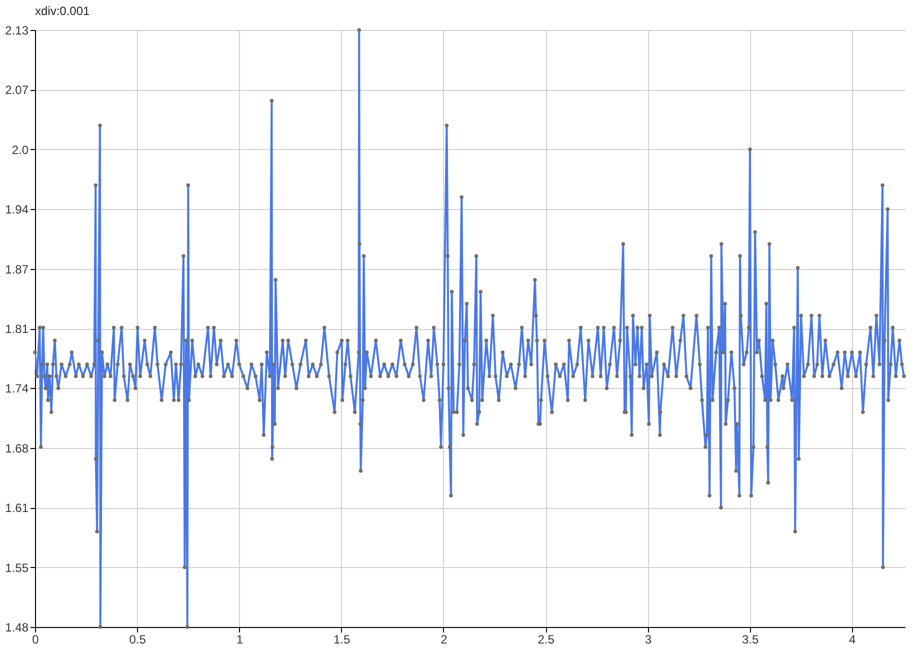 The width and height of the screenshot is (914, 662). What do you see at coordinates (137, 639) in the screenshot?
I see `x-tick-label: 0.5` at bounding box center [137, 639].